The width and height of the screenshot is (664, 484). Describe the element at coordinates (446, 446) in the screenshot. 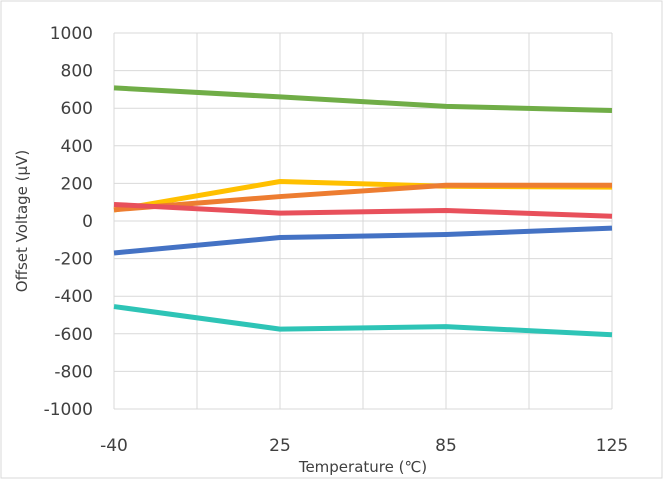

I see `x-tick-label: 85` at that location.